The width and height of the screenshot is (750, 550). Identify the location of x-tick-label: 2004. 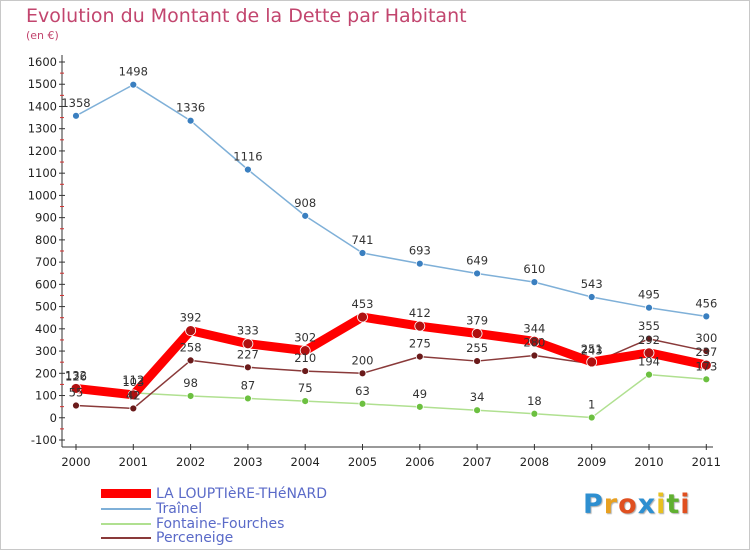
(305, 462).